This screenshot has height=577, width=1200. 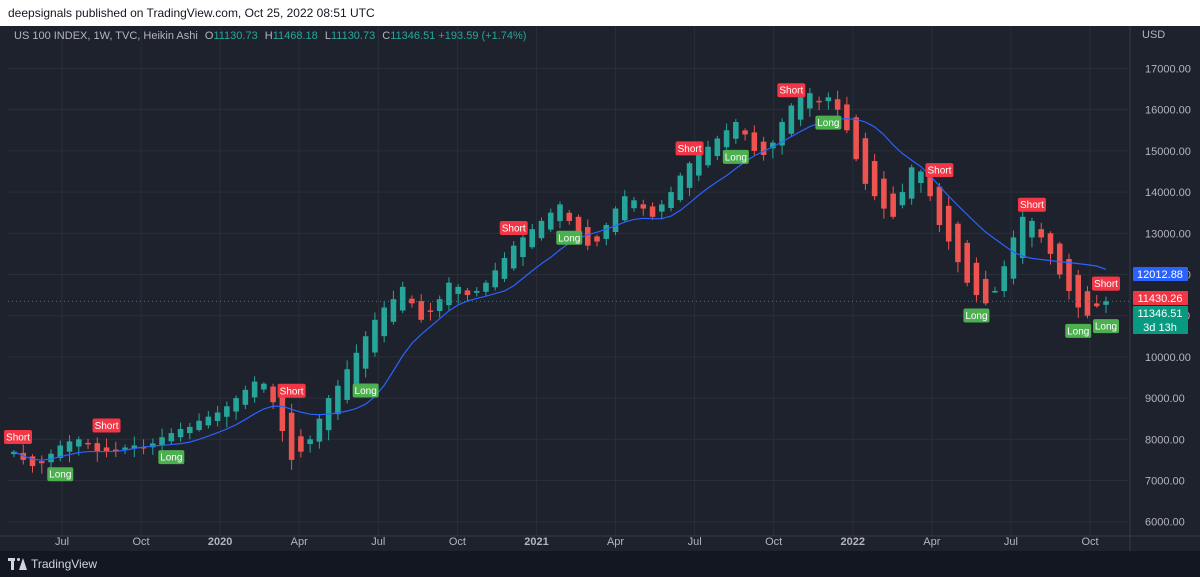 What do you see at coordinates (1153, 35) in the screenshot?
I see `currency-label: USD` at bounding box center [1153, 35].